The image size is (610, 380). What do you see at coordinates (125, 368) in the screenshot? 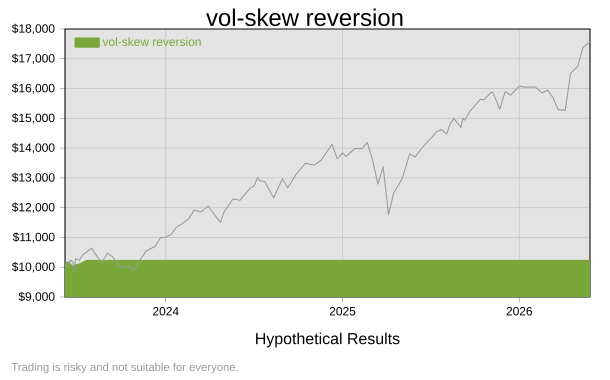
I see `text: Trading is risky and not suitable for everyone.` at bounding box center [125, 368].